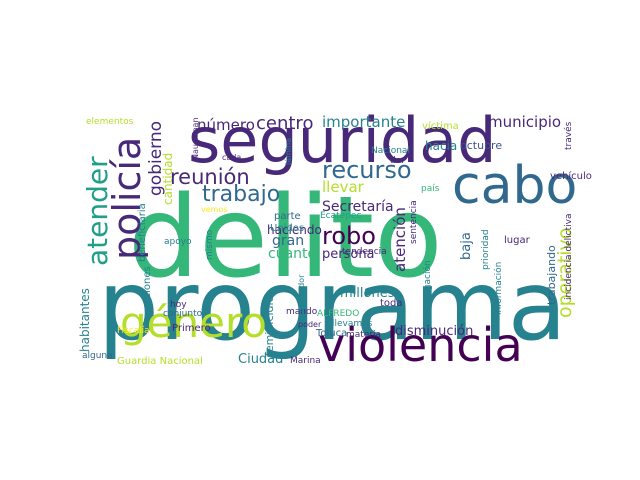  I want to click on word-hoy: hoy, so click(178, 305).